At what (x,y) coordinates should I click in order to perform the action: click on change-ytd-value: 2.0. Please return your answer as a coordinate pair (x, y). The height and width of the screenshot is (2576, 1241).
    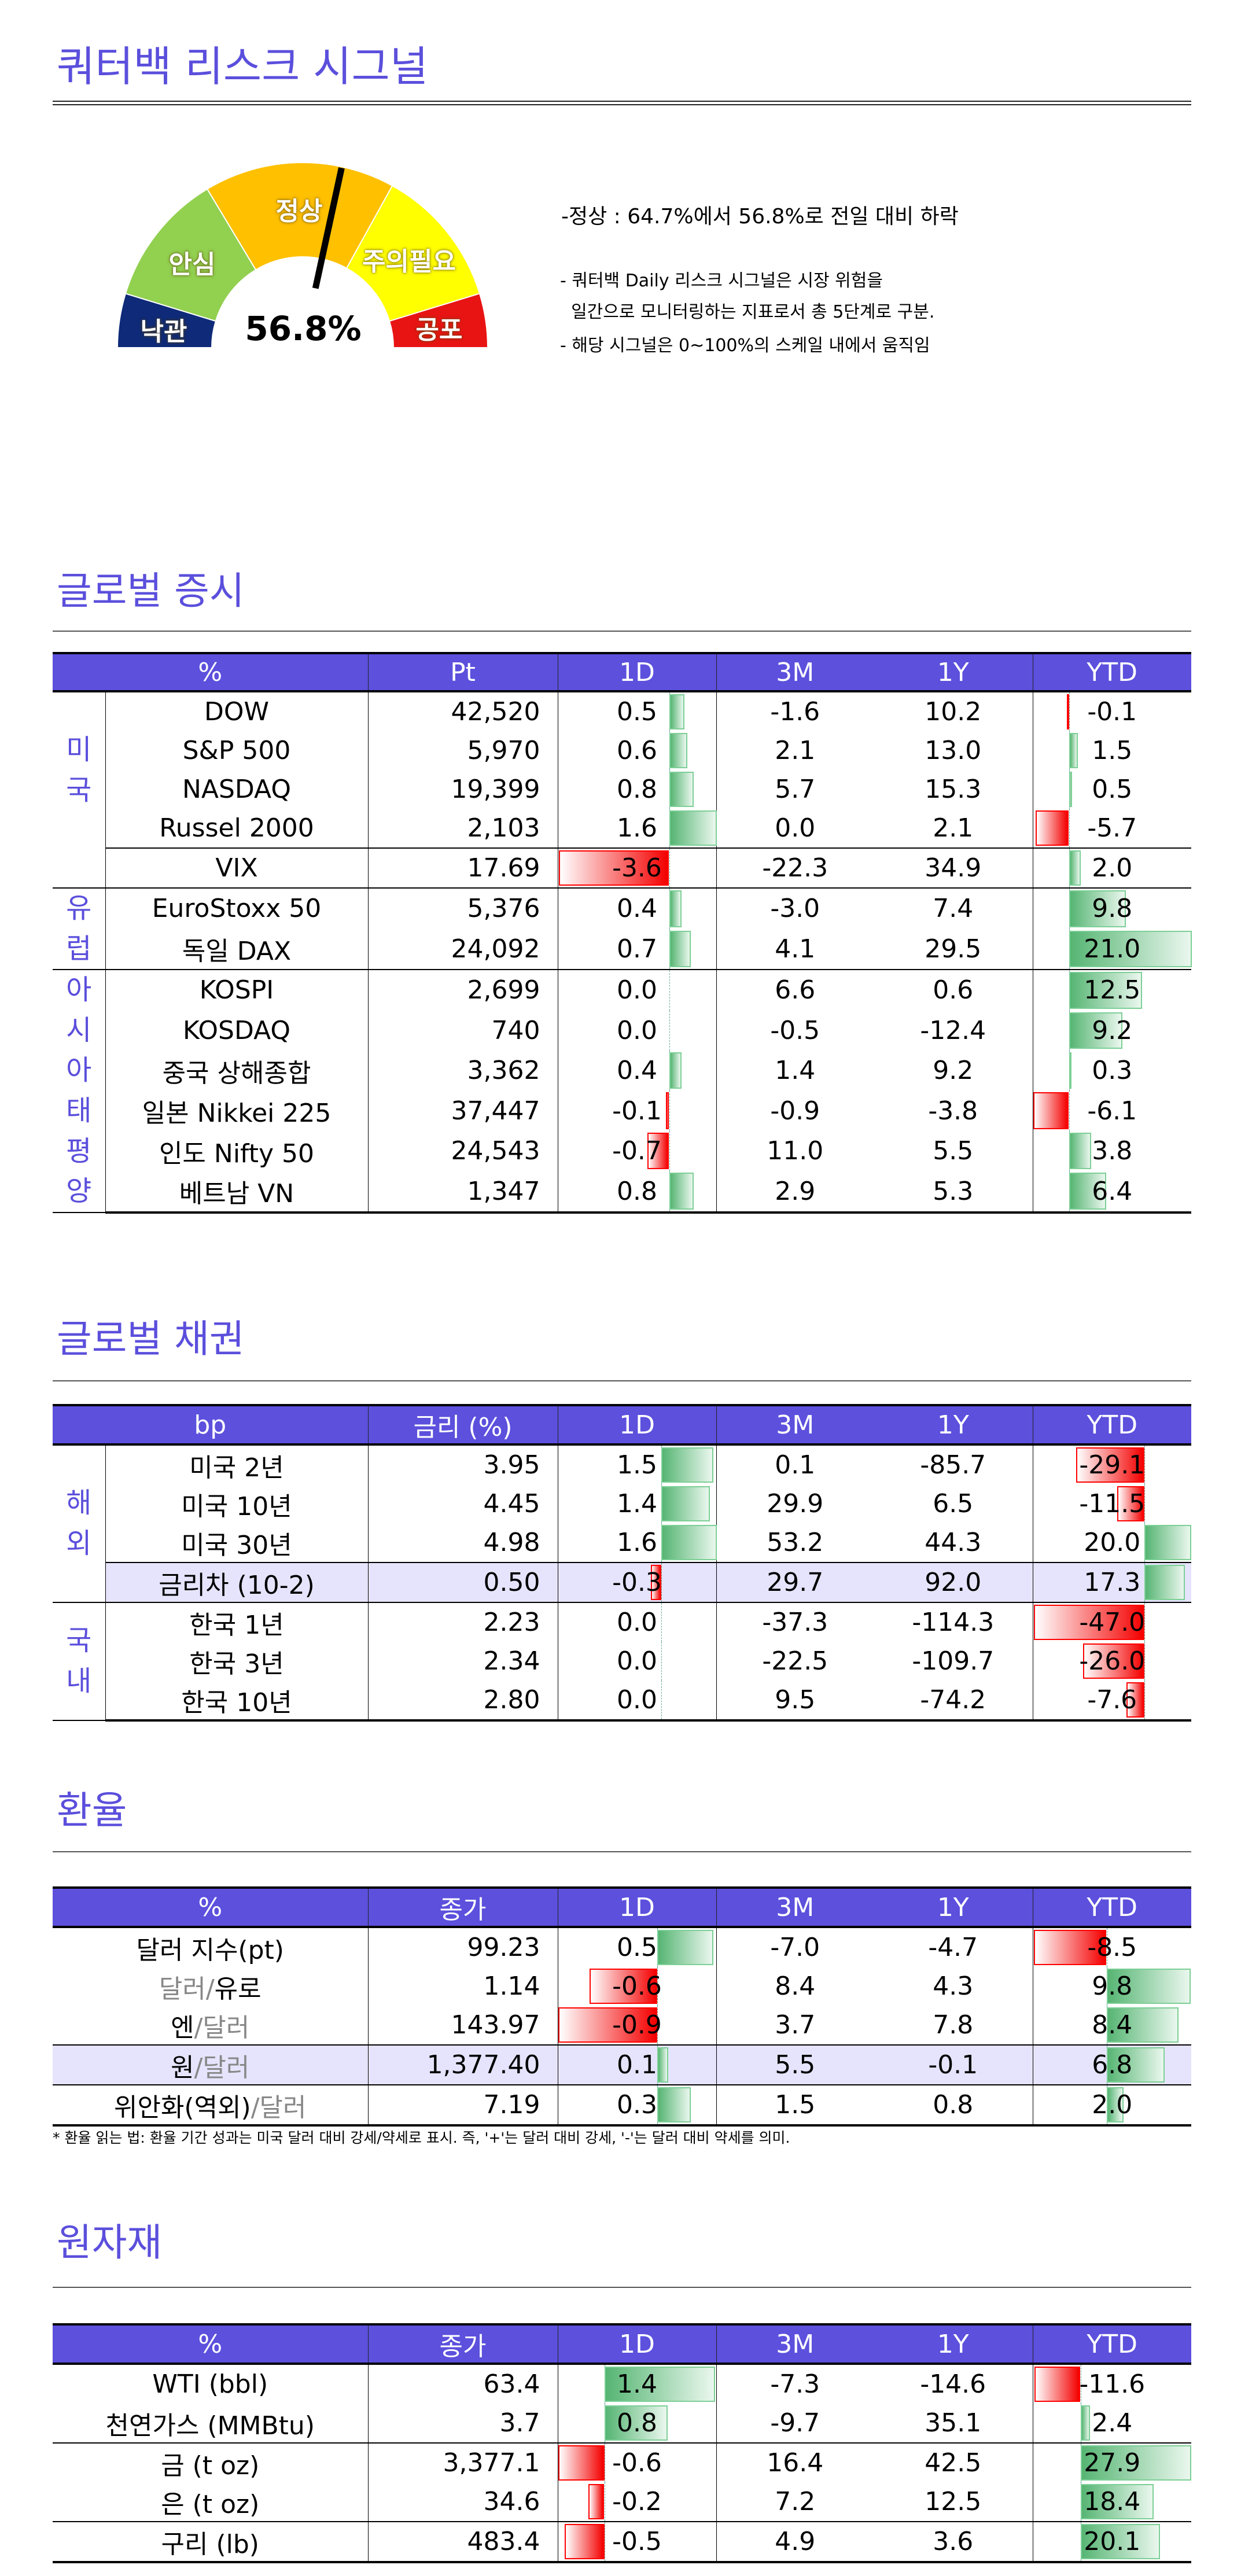
    Looking at the image, I should click on (1112, 868).